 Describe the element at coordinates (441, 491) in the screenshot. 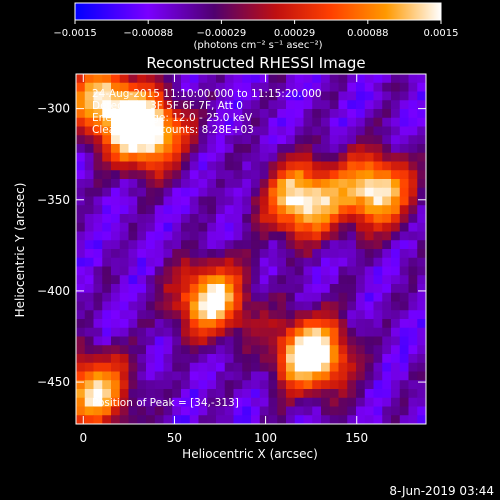

I see `date-stamp: 8-Jun-2019 03:44` at that location.